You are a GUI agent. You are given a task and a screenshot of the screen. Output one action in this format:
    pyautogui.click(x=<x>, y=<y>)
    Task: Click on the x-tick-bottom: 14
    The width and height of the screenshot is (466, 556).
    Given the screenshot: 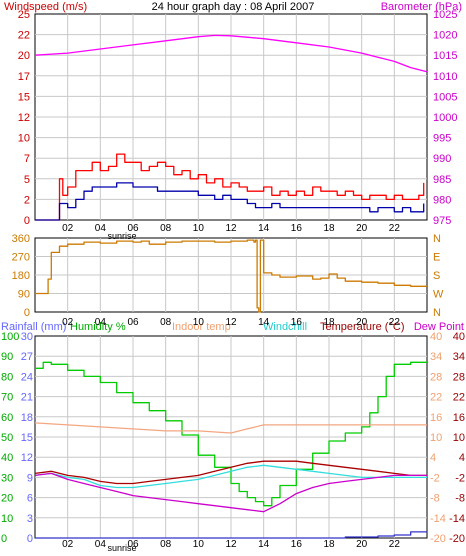 What is the action you would take?
    pyautogui.click(x=264, y=544)
    